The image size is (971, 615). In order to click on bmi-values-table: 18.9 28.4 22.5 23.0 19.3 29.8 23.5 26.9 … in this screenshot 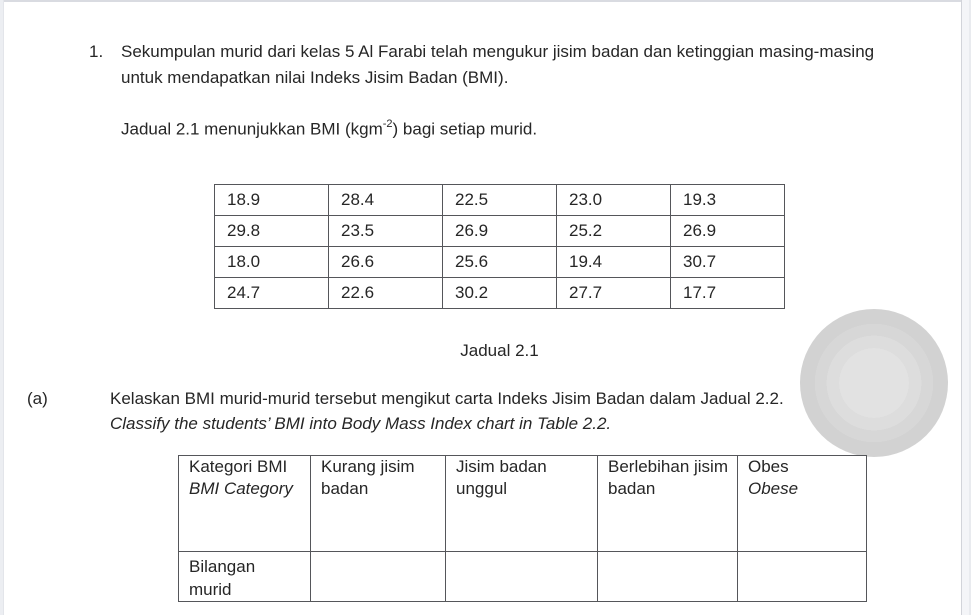, I will do `click(499, 246)`.